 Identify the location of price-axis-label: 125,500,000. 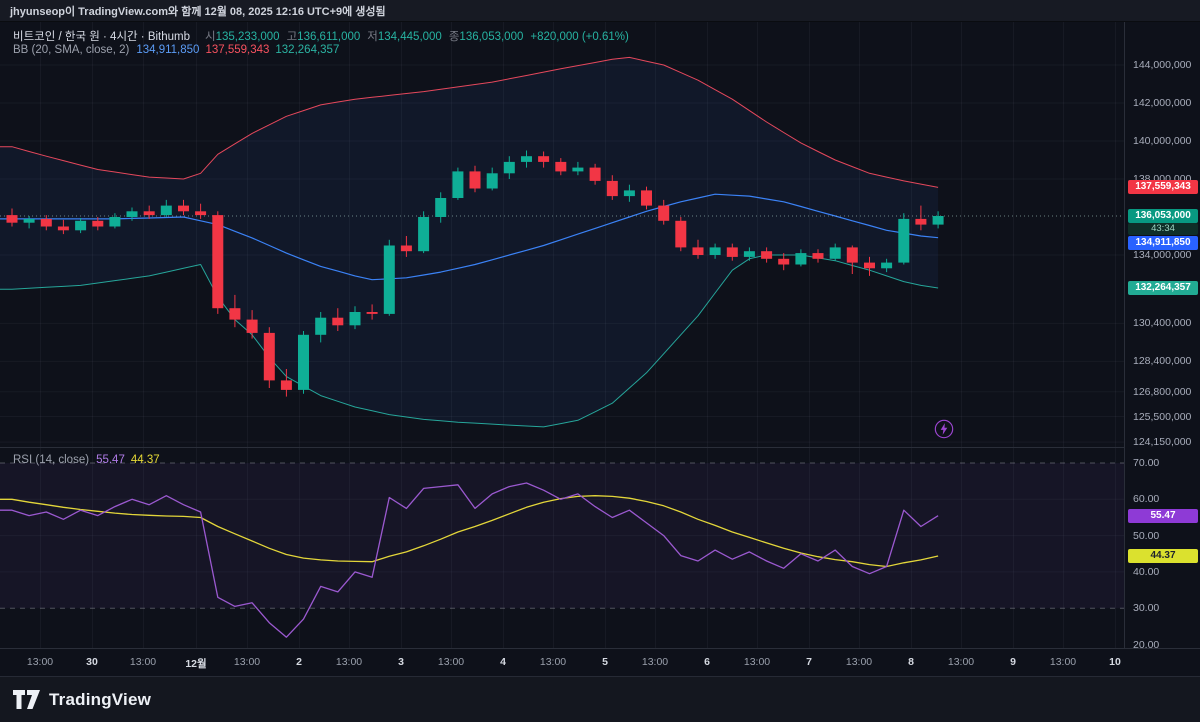
(1162, 416).